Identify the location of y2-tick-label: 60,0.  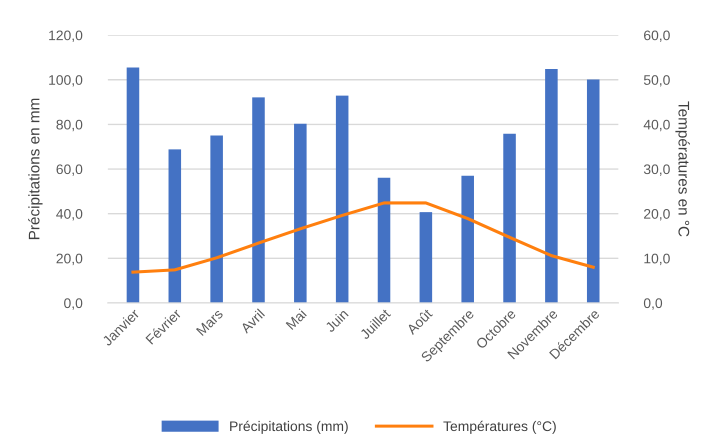
(657, 36).